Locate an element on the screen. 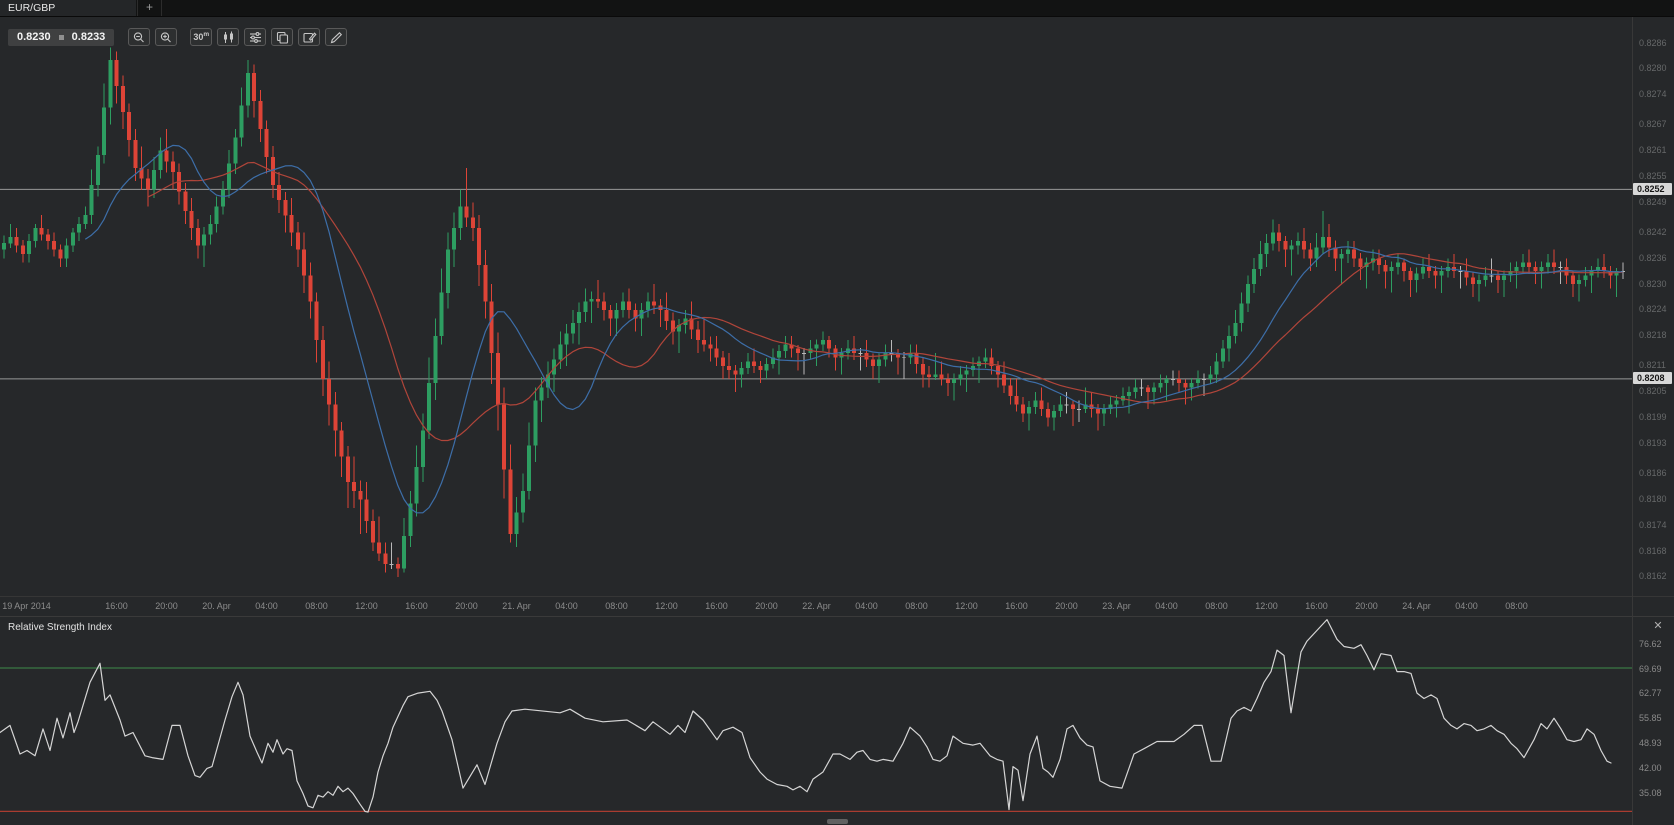 The width and height of the screenshot is (1674, 825). axis-divider is located at coordinates (1632, 421).